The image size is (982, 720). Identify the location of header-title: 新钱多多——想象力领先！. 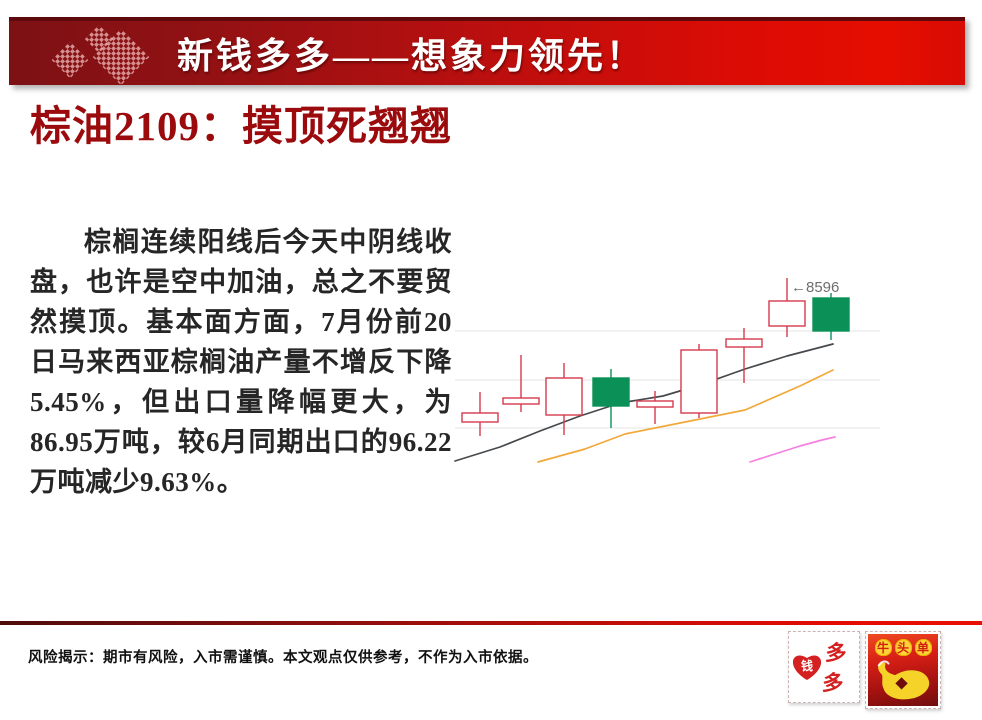
(411, 56).